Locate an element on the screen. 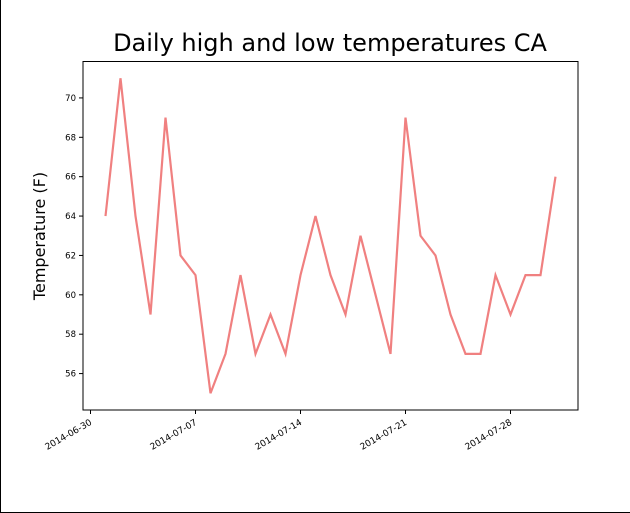 The width and height of the screenshot is (630, 513). y-tick-label: 56 is located at coordinates (70, 375).